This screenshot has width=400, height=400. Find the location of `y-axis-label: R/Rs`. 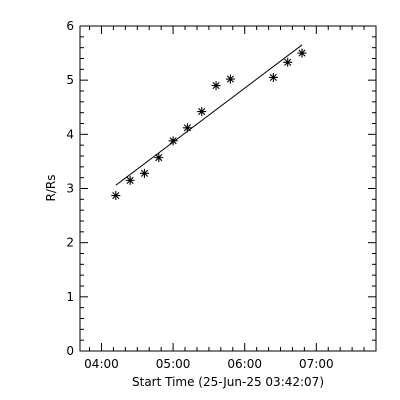

y-axis-label: R/Rs is located at coordinates (51, 188).